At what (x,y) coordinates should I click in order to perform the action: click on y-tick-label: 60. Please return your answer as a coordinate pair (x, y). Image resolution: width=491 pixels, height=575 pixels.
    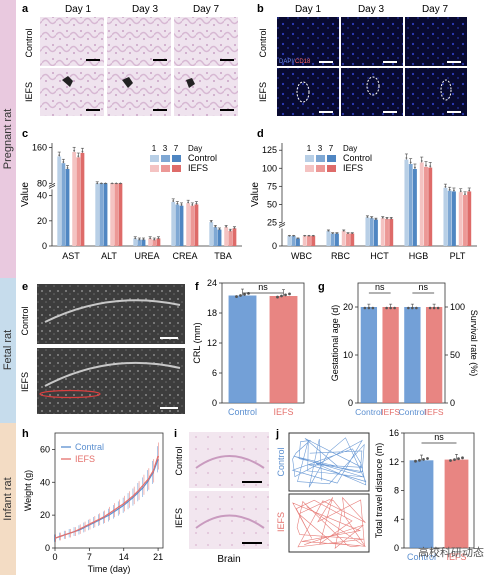
    Looking at the image, I should click on (45, 449).